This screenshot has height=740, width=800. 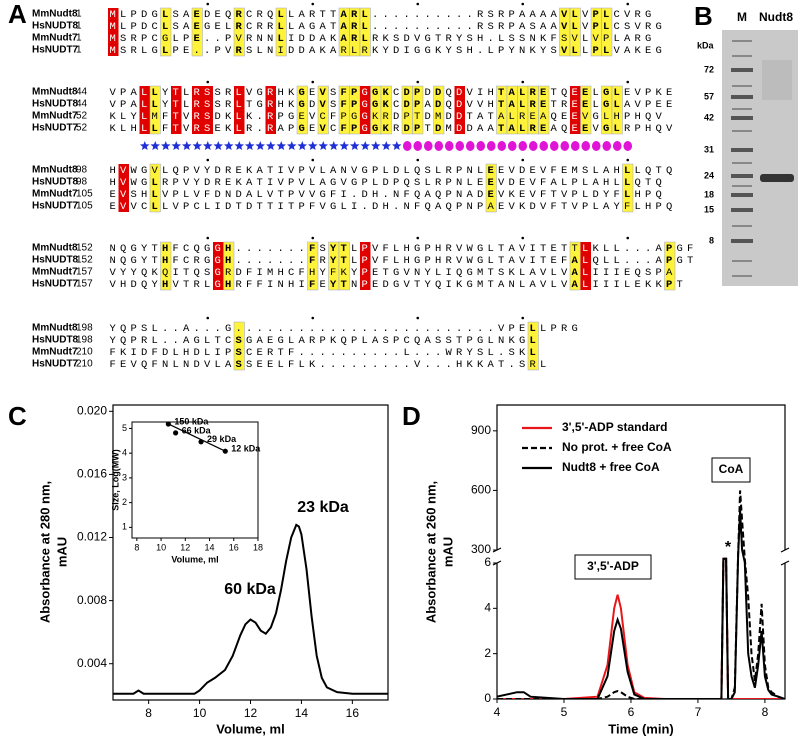 What do you see at coordinates (641, 477) in the screenshot?
I see `upper-frame` at bounding box center [641, 477].